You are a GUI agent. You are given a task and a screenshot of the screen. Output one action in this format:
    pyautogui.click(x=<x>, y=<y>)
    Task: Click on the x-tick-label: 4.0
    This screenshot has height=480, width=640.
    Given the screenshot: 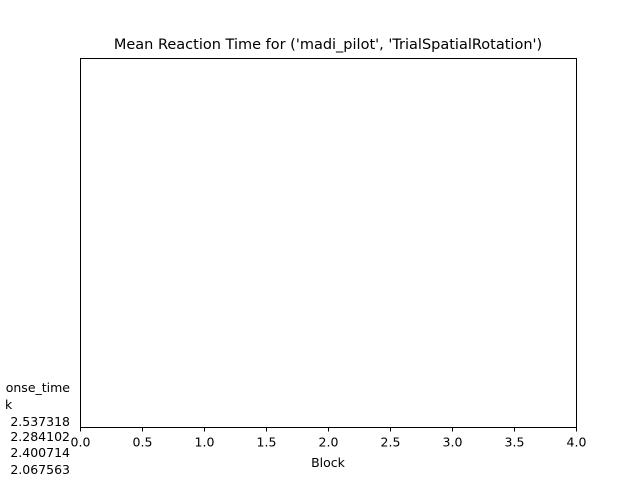 What is the action you would take?
    pyautogui.click(x=577, y=442)
    